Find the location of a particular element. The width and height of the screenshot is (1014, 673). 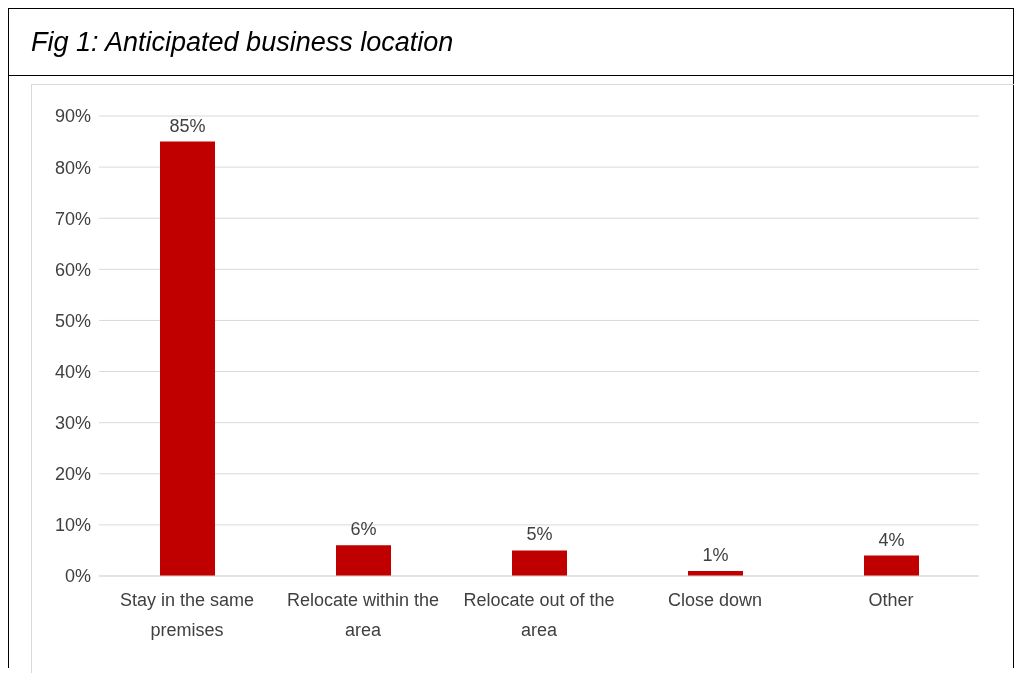

x-tick-label: Relocate within the area is located at coordinates (363, 615).